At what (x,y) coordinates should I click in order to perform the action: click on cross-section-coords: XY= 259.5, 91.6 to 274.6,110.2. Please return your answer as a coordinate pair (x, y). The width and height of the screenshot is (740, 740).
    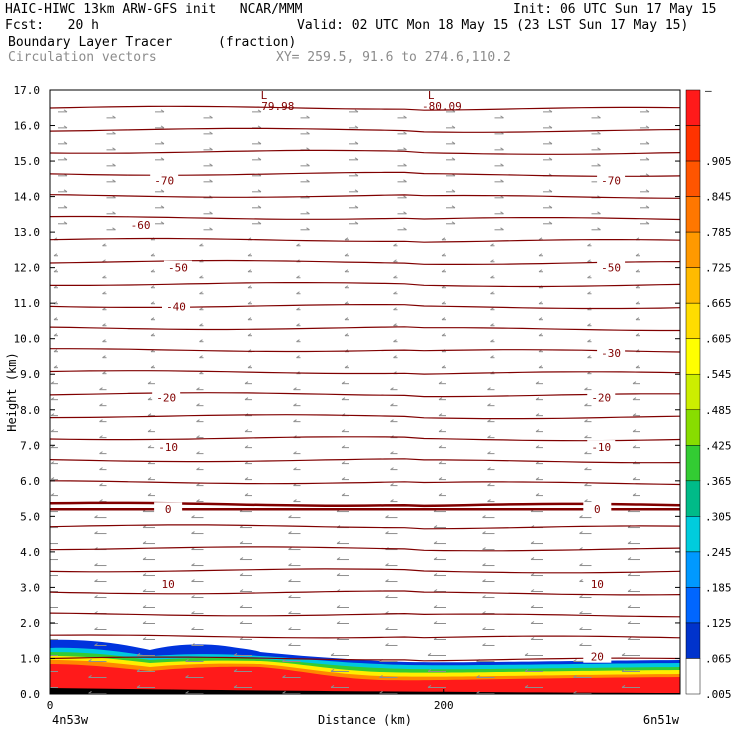
    Looking at the image, I should click on (393, 57).